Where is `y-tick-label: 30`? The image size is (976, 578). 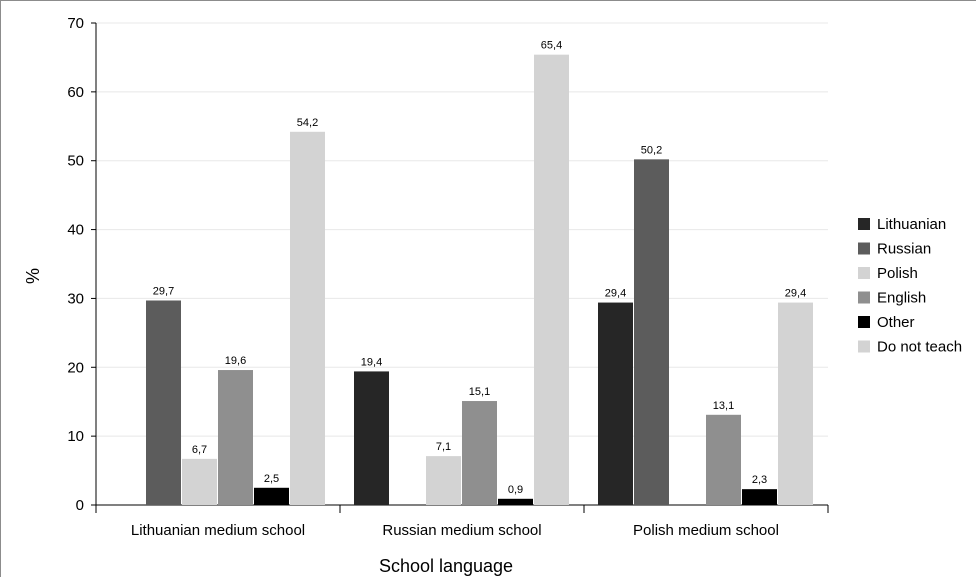
y-tick-label: 30 is located at coordinates (75, 298).